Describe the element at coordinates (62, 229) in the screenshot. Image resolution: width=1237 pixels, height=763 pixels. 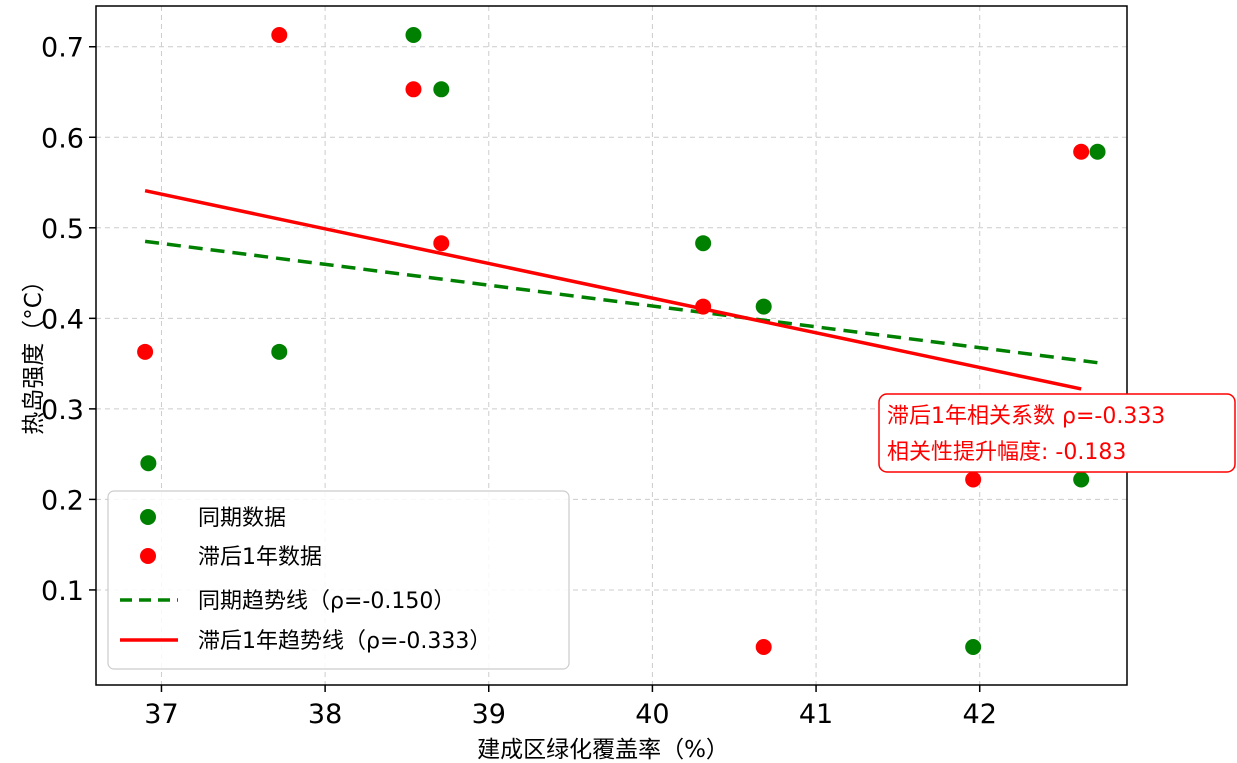
I see `y-tick-label: 0.5` at that location.